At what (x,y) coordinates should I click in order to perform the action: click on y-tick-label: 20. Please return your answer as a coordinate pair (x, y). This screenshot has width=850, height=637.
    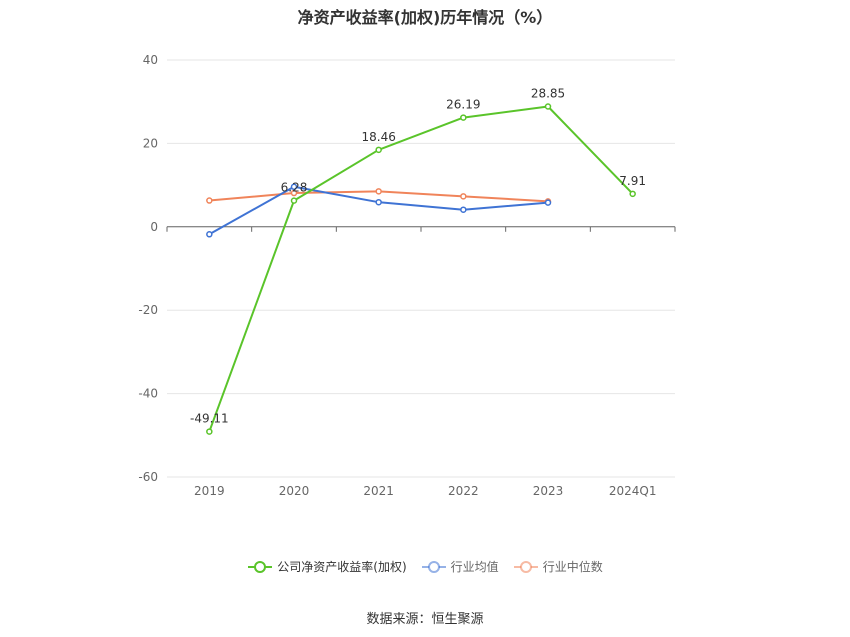
    Looking at the image, I should click on (150, 143).